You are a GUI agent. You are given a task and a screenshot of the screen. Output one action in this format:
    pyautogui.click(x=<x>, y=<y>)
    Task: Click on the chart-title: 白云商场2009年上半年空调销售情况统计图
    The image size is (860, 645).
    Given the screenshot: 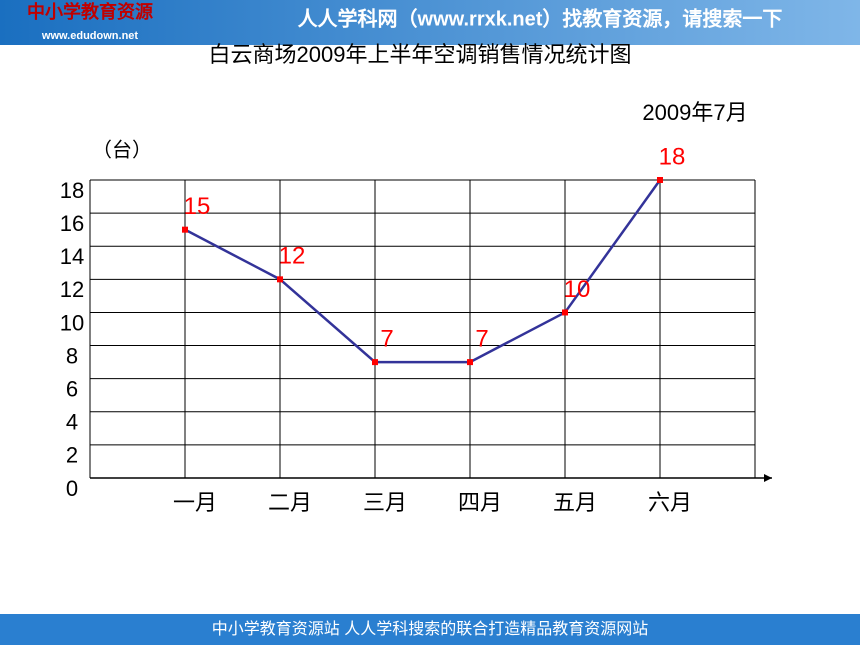 What is the action you would take?
    pyautogui.click(x=420, y=54)
    